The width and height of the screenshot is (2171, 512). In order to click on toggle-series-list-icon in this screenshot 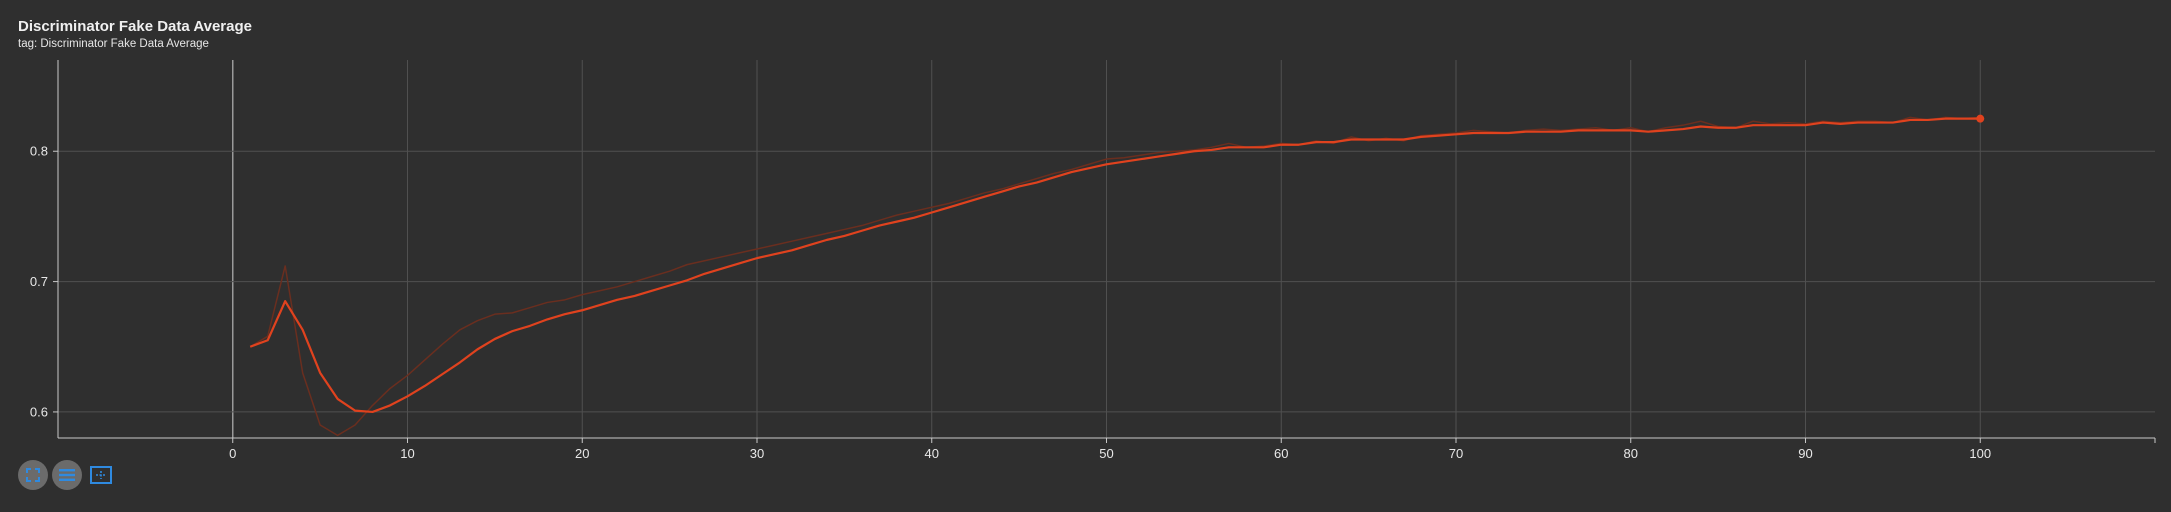, I will do `click(67, 475)`.